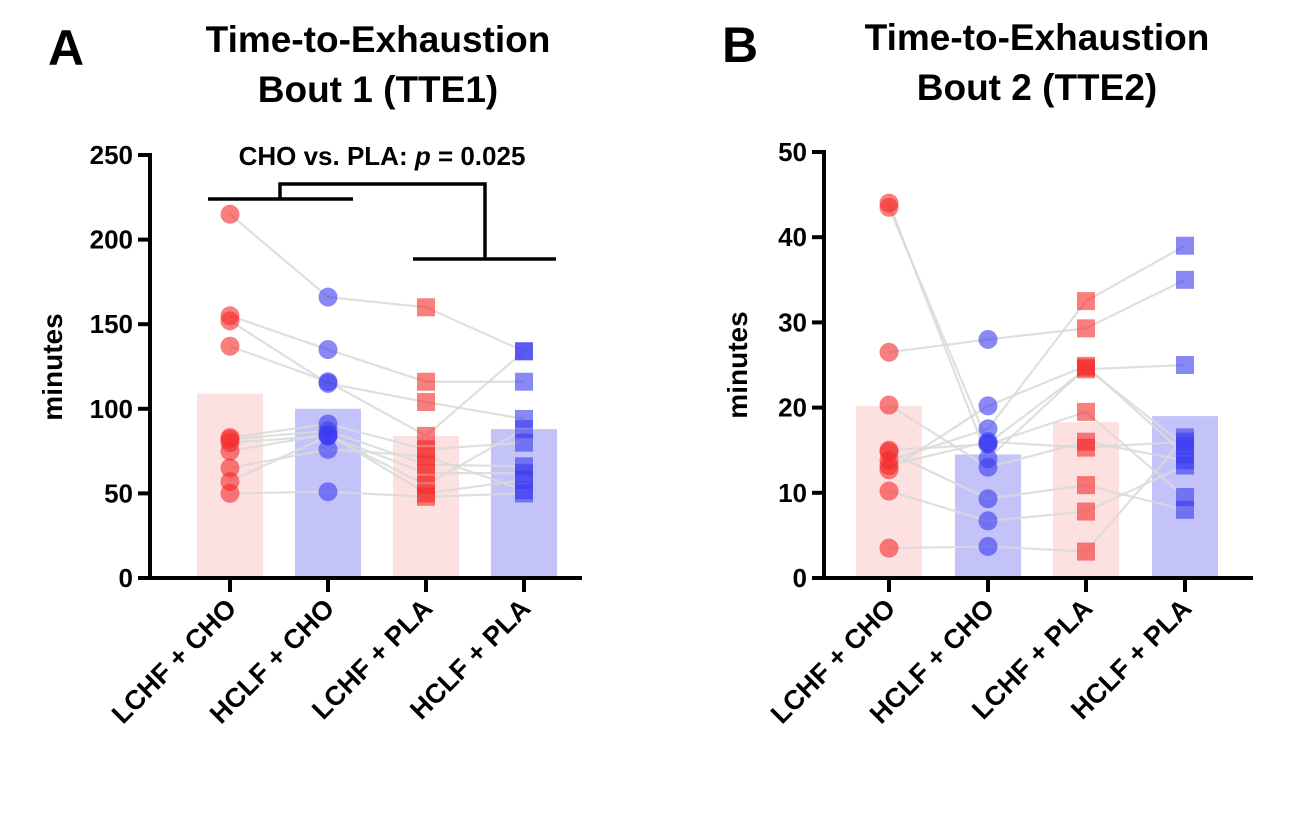 The height and width of the screenshot is (825, 1300). Describe the element at coordinates (740, 45) in the screenshot. I see `panel-label-b: B` at that location.